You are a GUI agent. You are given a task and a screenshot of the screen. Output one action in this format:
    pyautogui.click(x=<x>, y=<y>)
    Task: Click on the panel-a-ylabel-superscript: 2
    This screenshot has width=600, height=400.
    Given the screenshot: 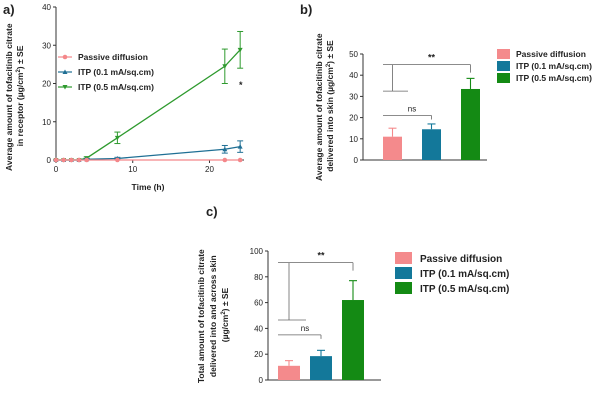 What is the action you would take?
    pyautogui.click(x=19, y=71)
    